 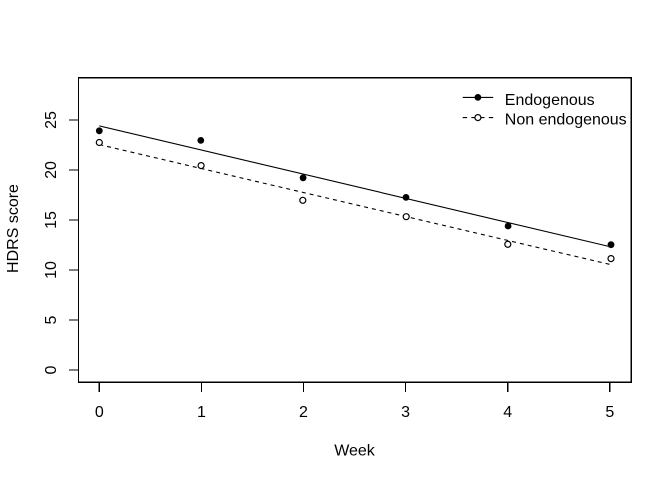 What do you see at coordinates (405, 412) in the screenshot?
I see `svg-text: 3` at bounding box center [405, 412].